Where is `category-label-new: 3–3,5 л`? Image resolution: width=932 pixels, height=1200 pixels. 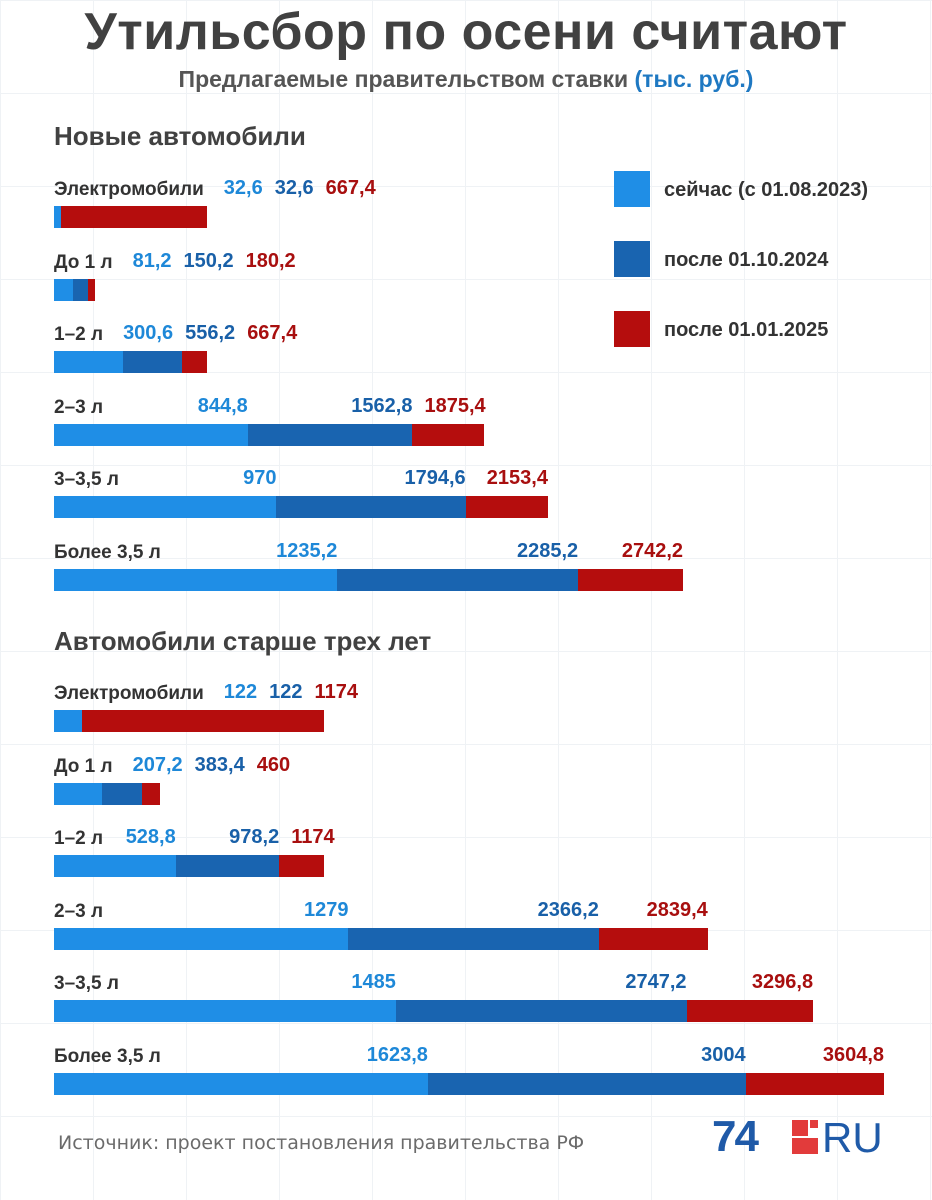 category-label-new: 3–3,5 л is located at coordinates (86, 479).